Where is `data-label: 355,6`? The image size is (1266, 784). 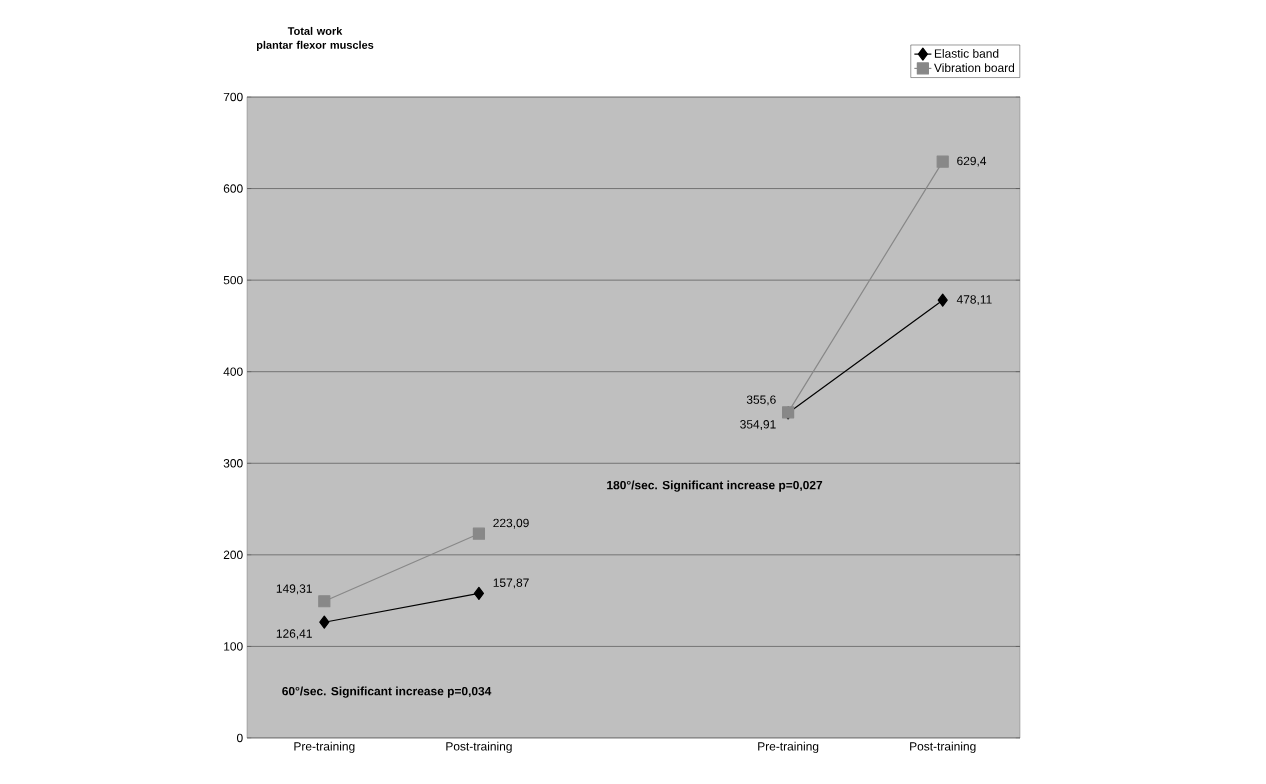 data-label: 355,6 is located at coordinates (761, 400).